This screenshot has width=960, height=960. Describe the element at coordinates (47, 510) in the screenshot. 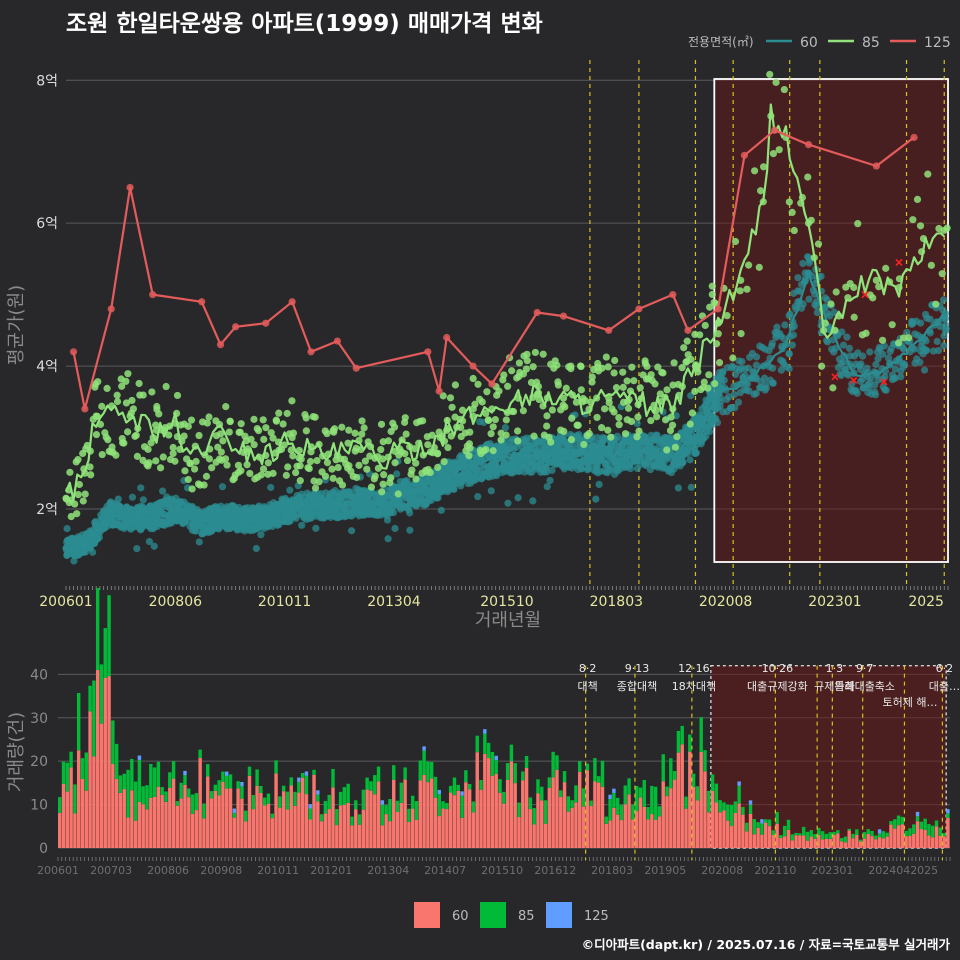

I see `price-y-tick: 2억` at that location.